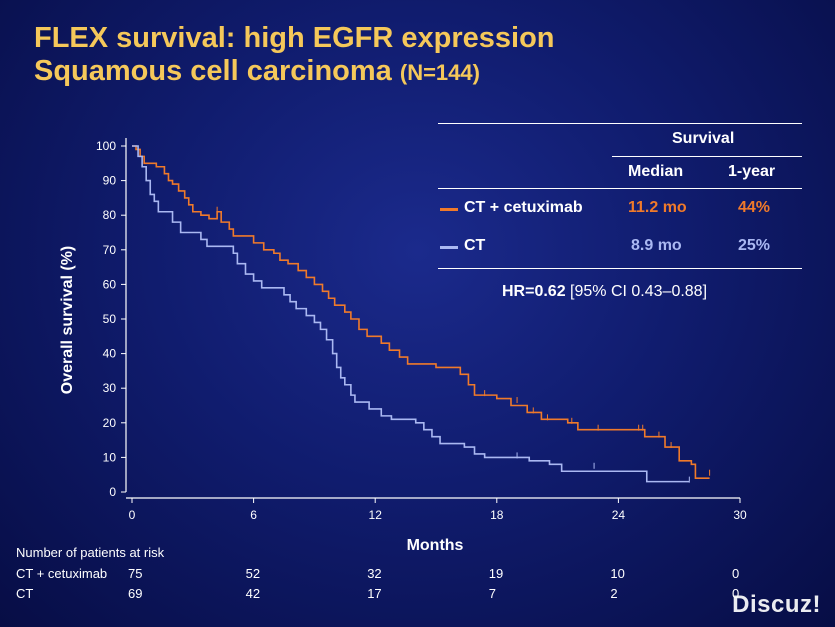 The height and width of the screenshot is (627, 835). I want to click on row-1year-ct: 25%, so click(754, 245).